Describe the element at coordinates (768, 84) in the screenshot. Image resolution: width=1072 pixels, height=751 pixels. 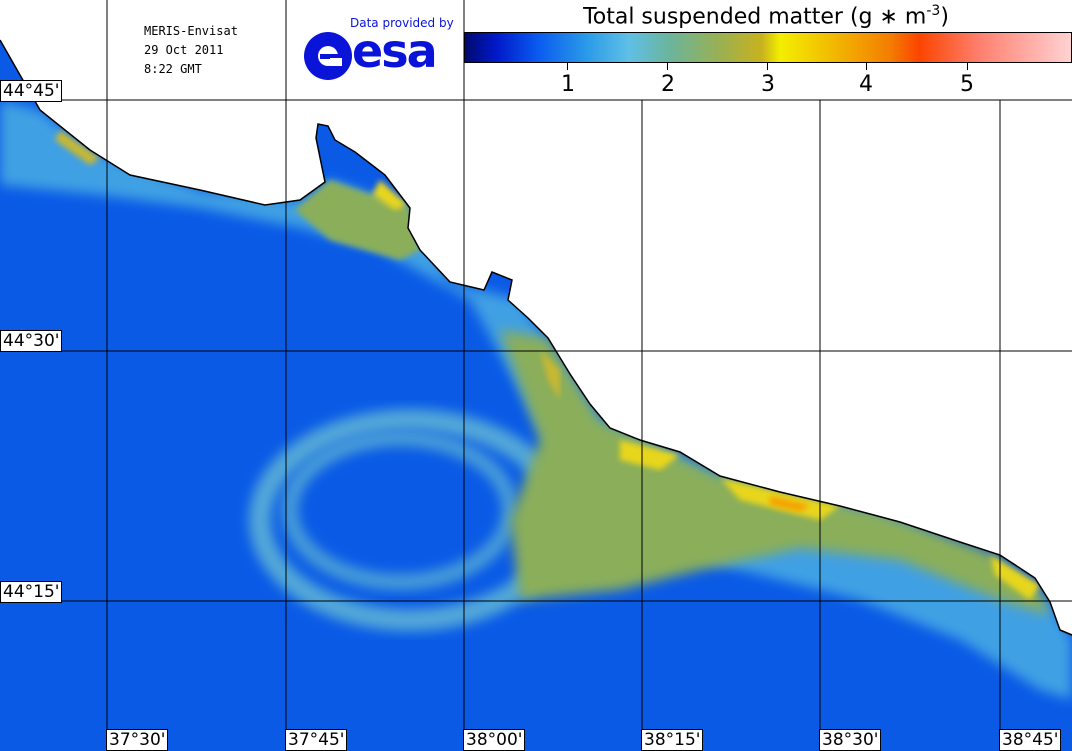
I see `colorbar-tick-label: 3` at that location.